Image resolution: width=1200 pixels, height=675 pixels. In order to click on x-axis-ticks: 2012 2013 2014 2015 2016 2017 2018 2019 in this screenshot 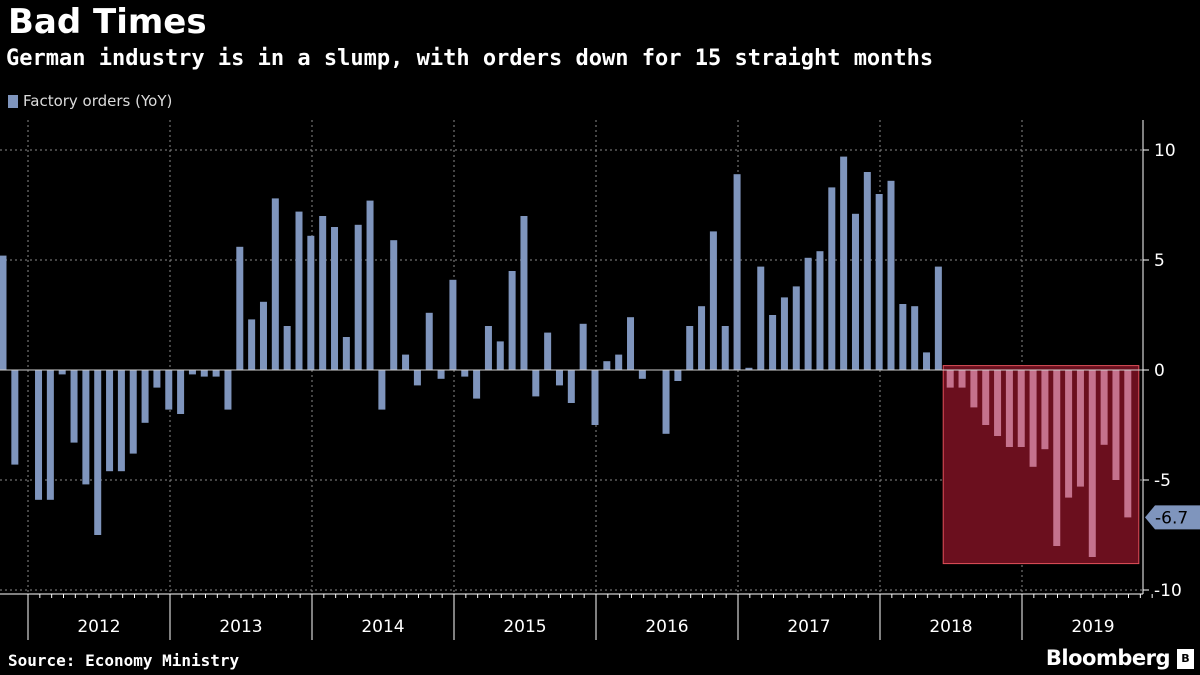, I will do `click(590, 617)`.